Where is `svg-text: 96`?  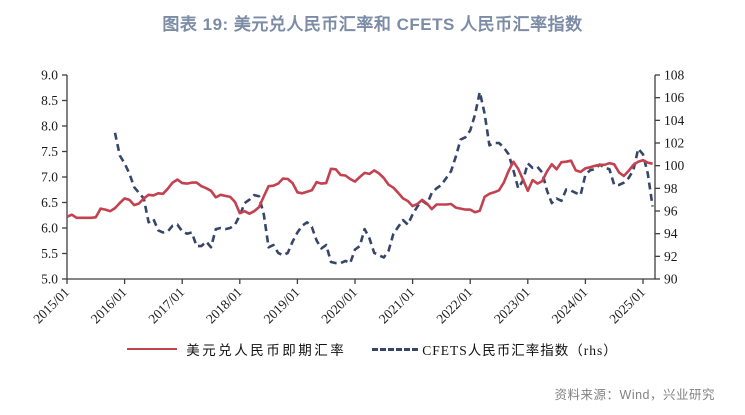 svg-text: 96 is located at coordinates (671, 211).